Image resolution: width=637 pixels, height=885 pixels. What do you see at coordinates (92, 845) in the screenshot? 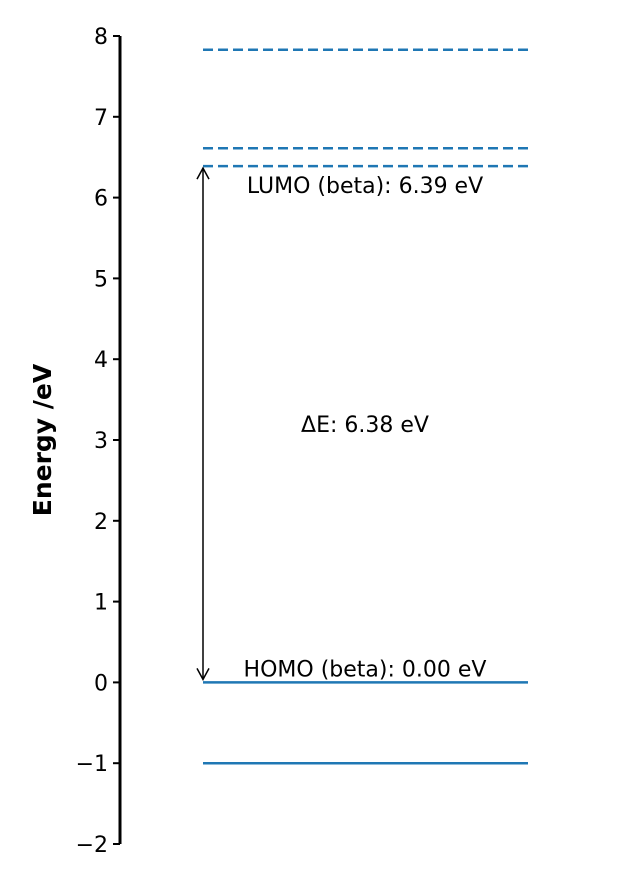
I see `y-tick-label: −2` at bounding box center [92, 845].